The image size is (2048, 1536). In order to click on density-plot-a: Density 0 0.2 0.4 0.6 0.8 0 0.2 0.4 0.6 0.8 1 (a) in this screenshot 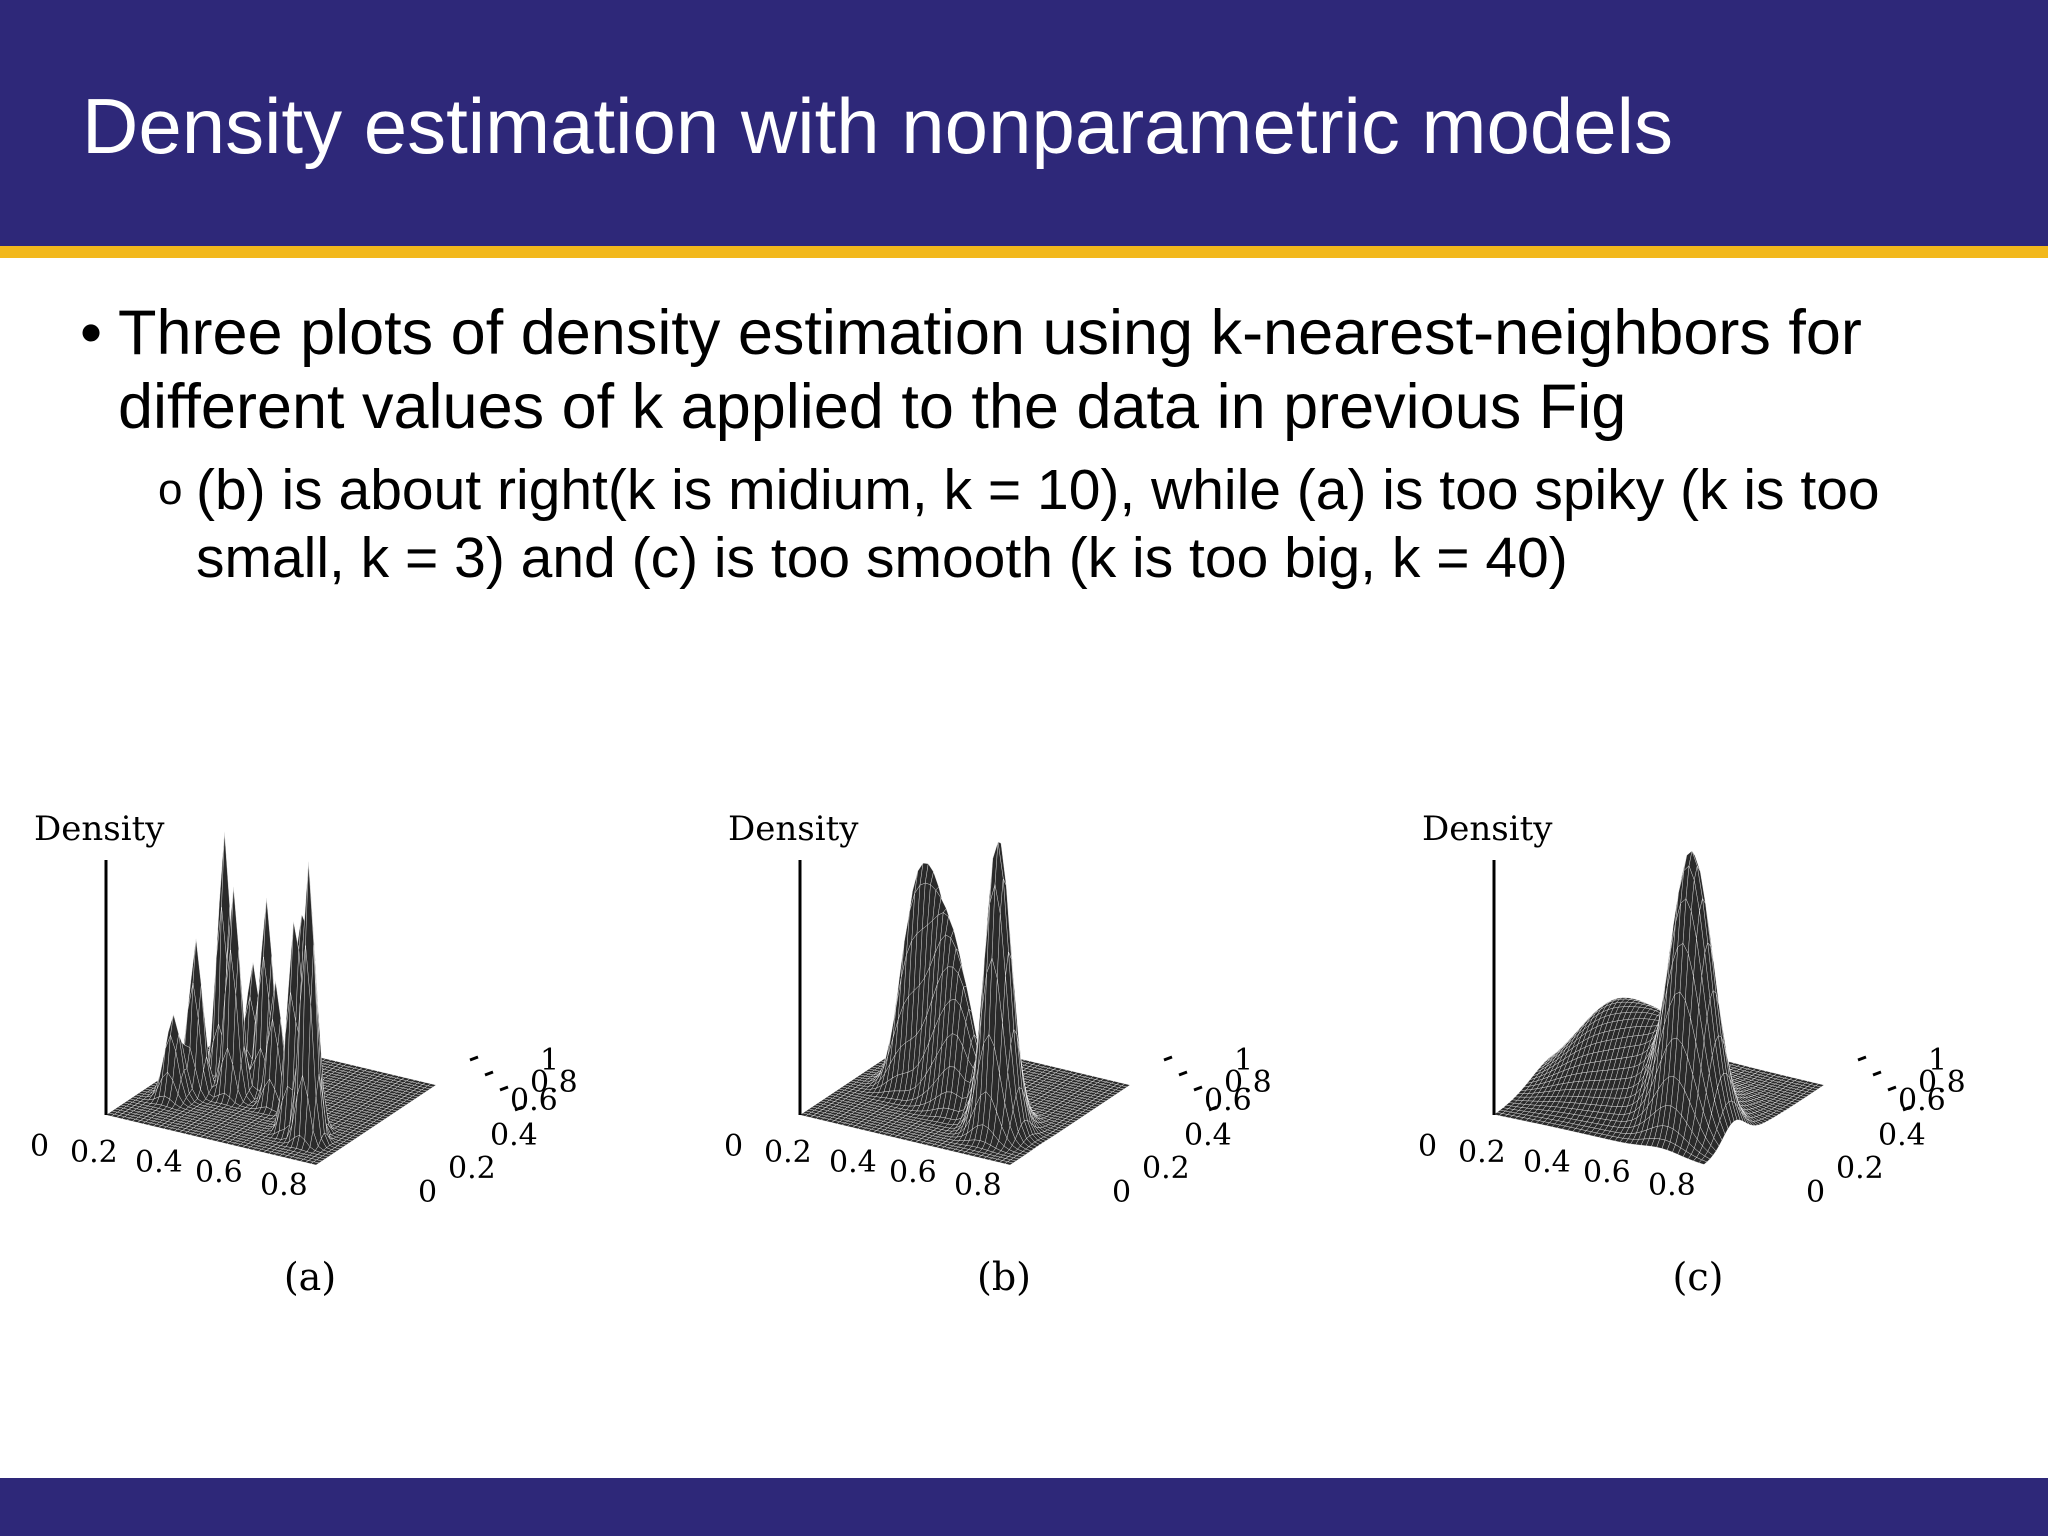, I will do `click(340, 1050)`.